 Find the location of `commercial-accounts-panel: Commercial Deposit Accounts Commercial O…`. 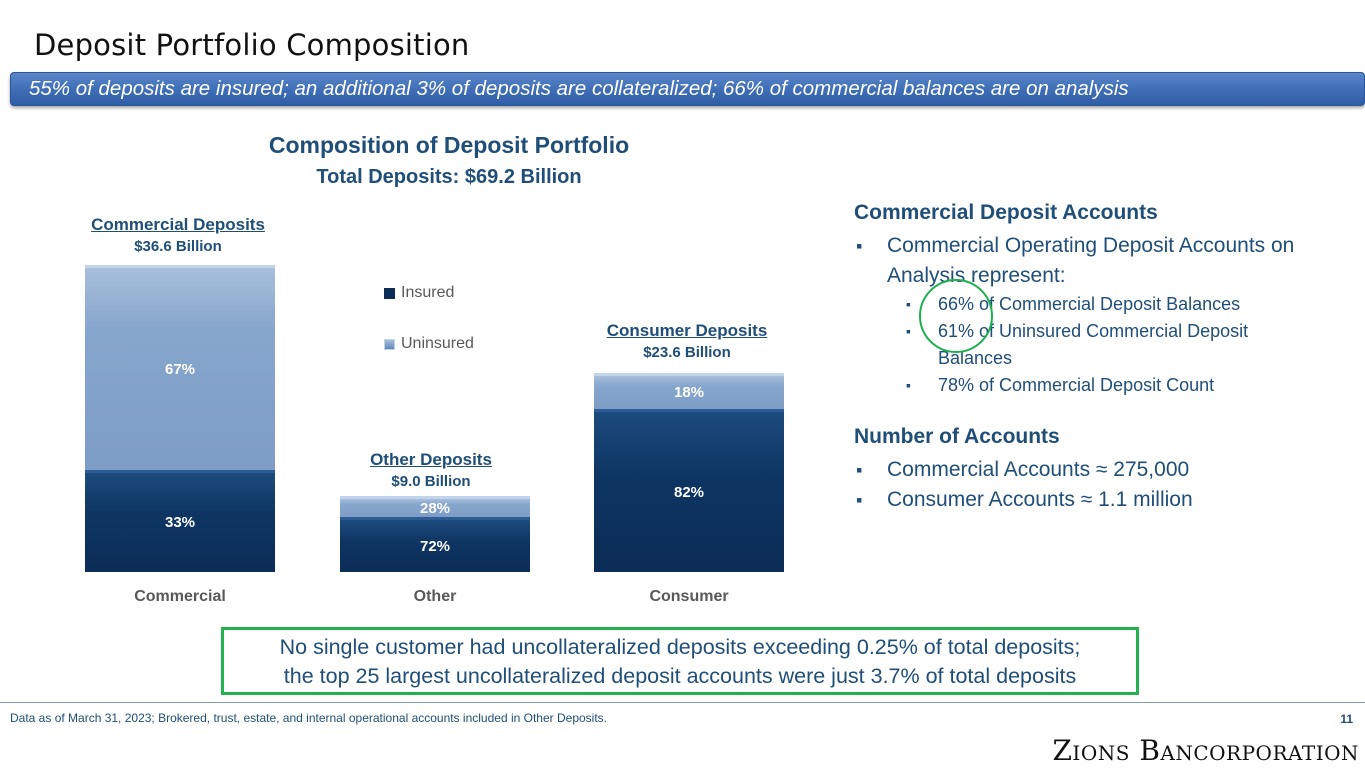

commercial-accounts-panel: Commercial Deposit Accounts Commercial O… is located at coordinates (1089, 358).